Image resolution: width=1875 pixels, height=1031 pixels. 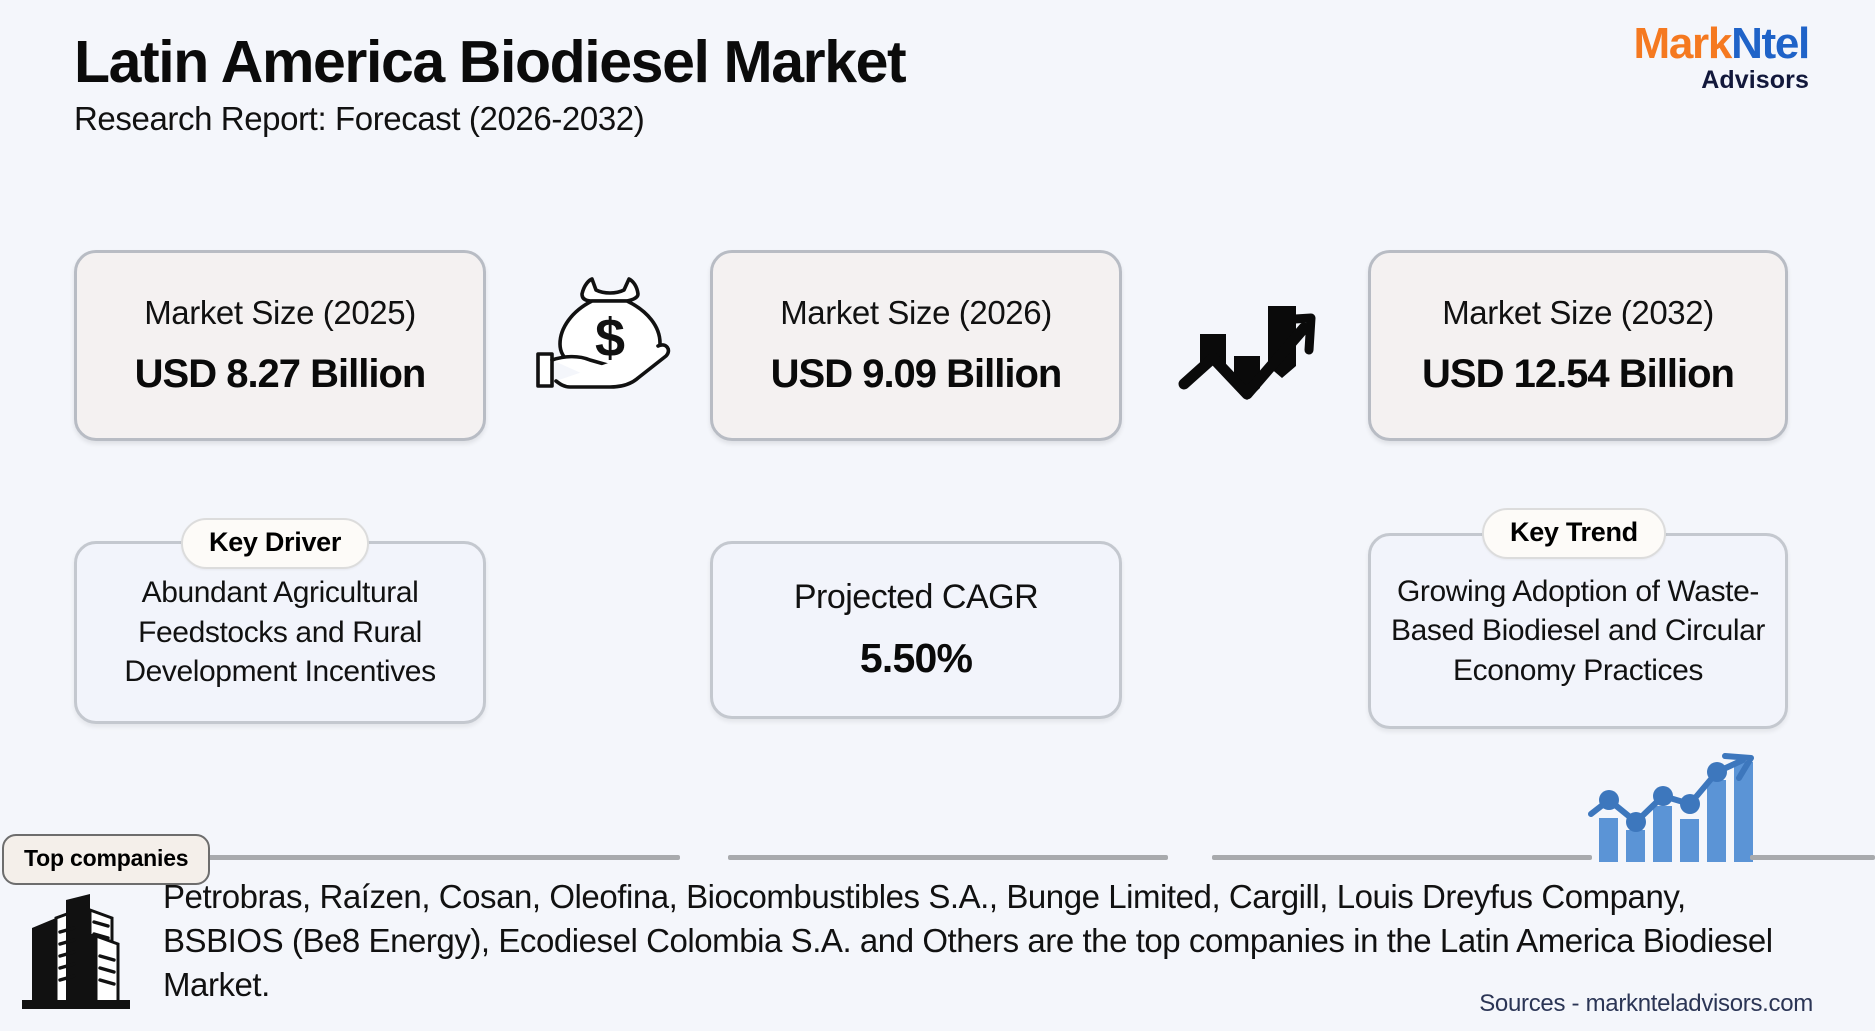 I want to click on top-companies-badge: Top companies, so click(x=106, y=859).